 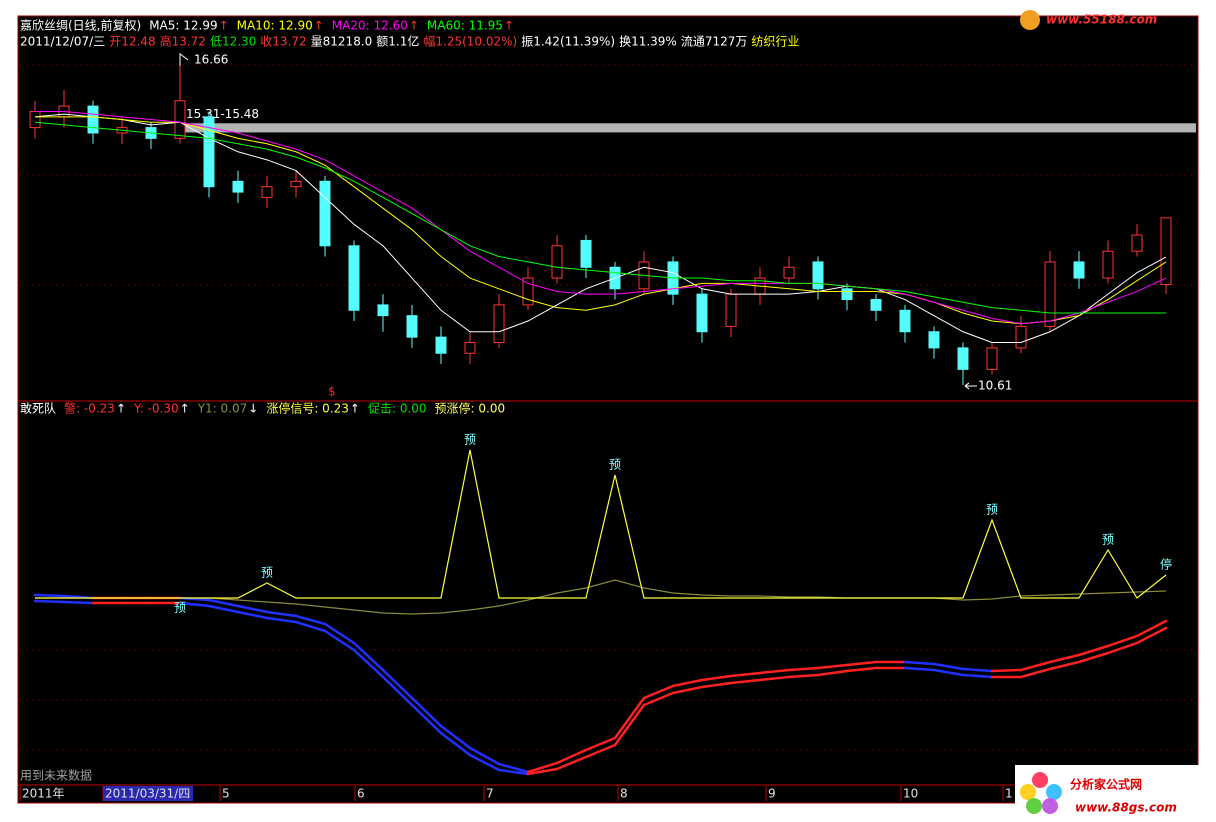 What do you see at coordinates (397, 41) in the screenshot?
I see `quote-info: 额1.1亿` at bounding box center [397, 41].